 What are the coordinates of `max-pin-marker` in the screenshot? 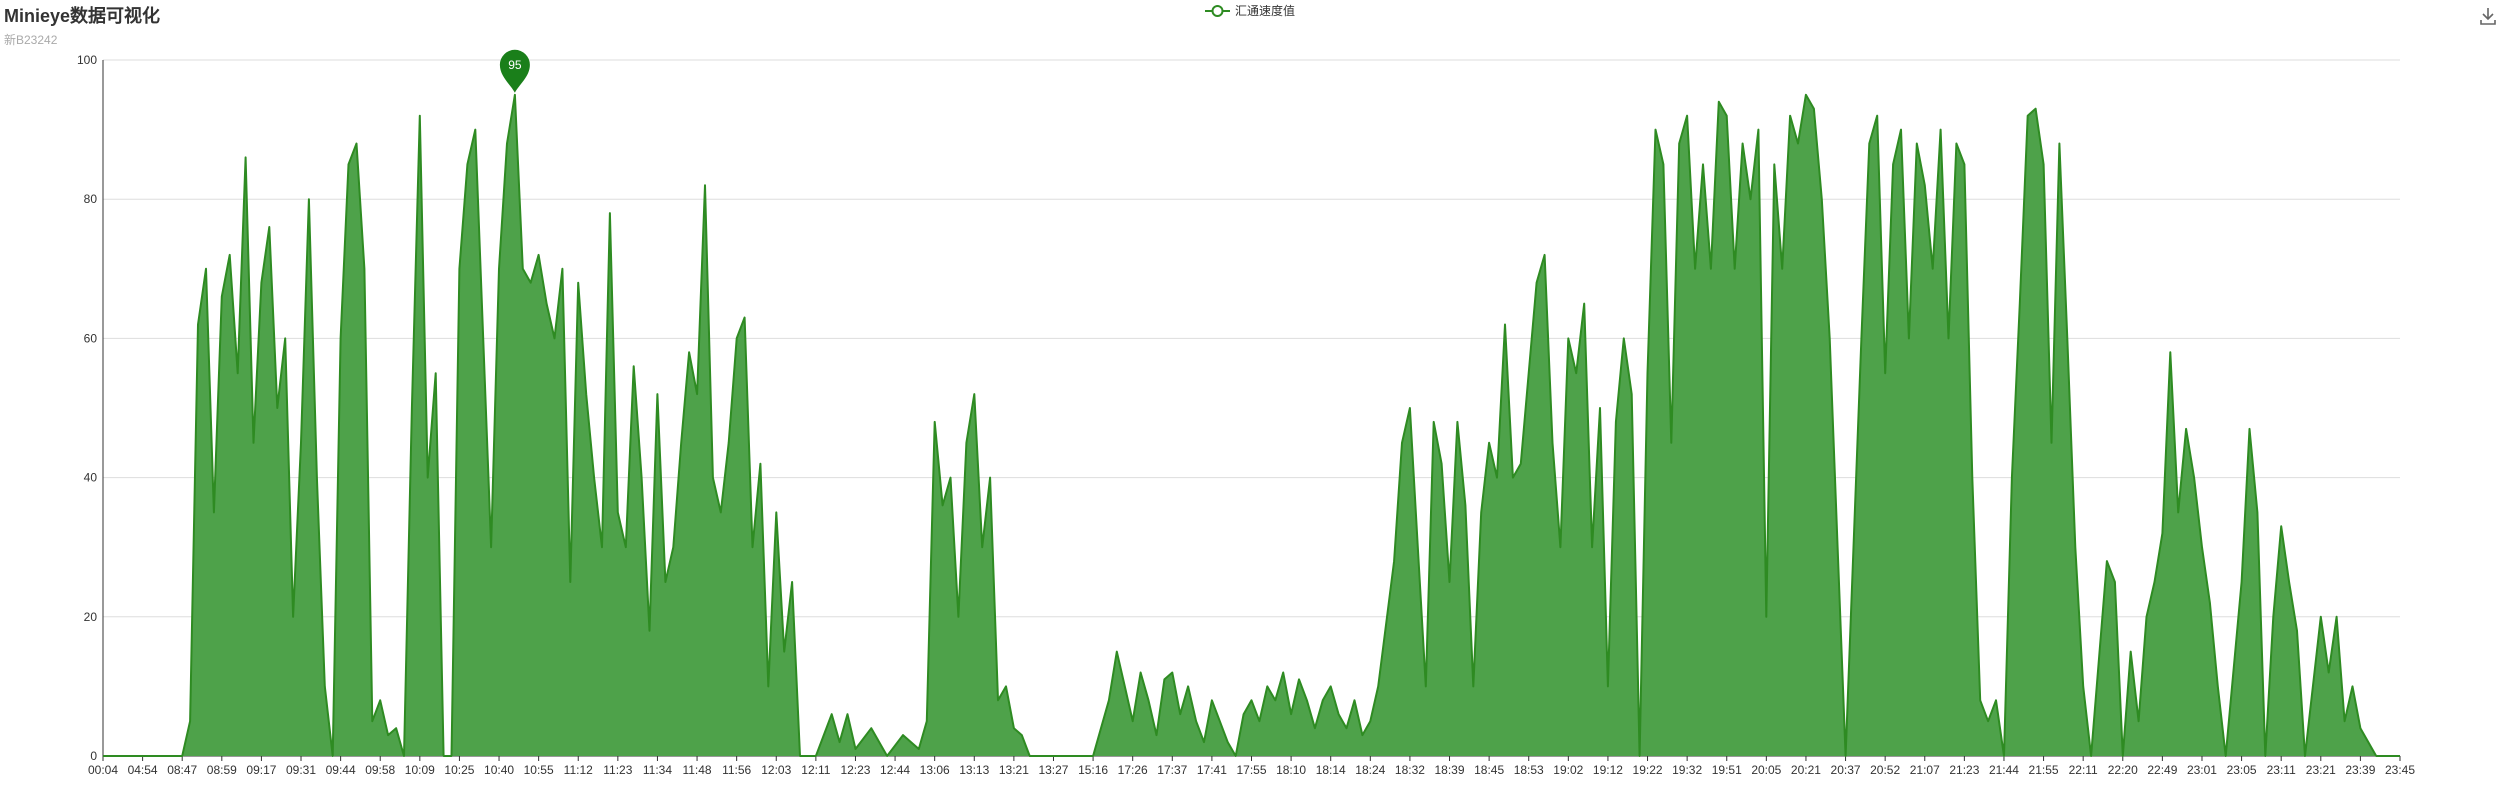 It's located at (514, 71).